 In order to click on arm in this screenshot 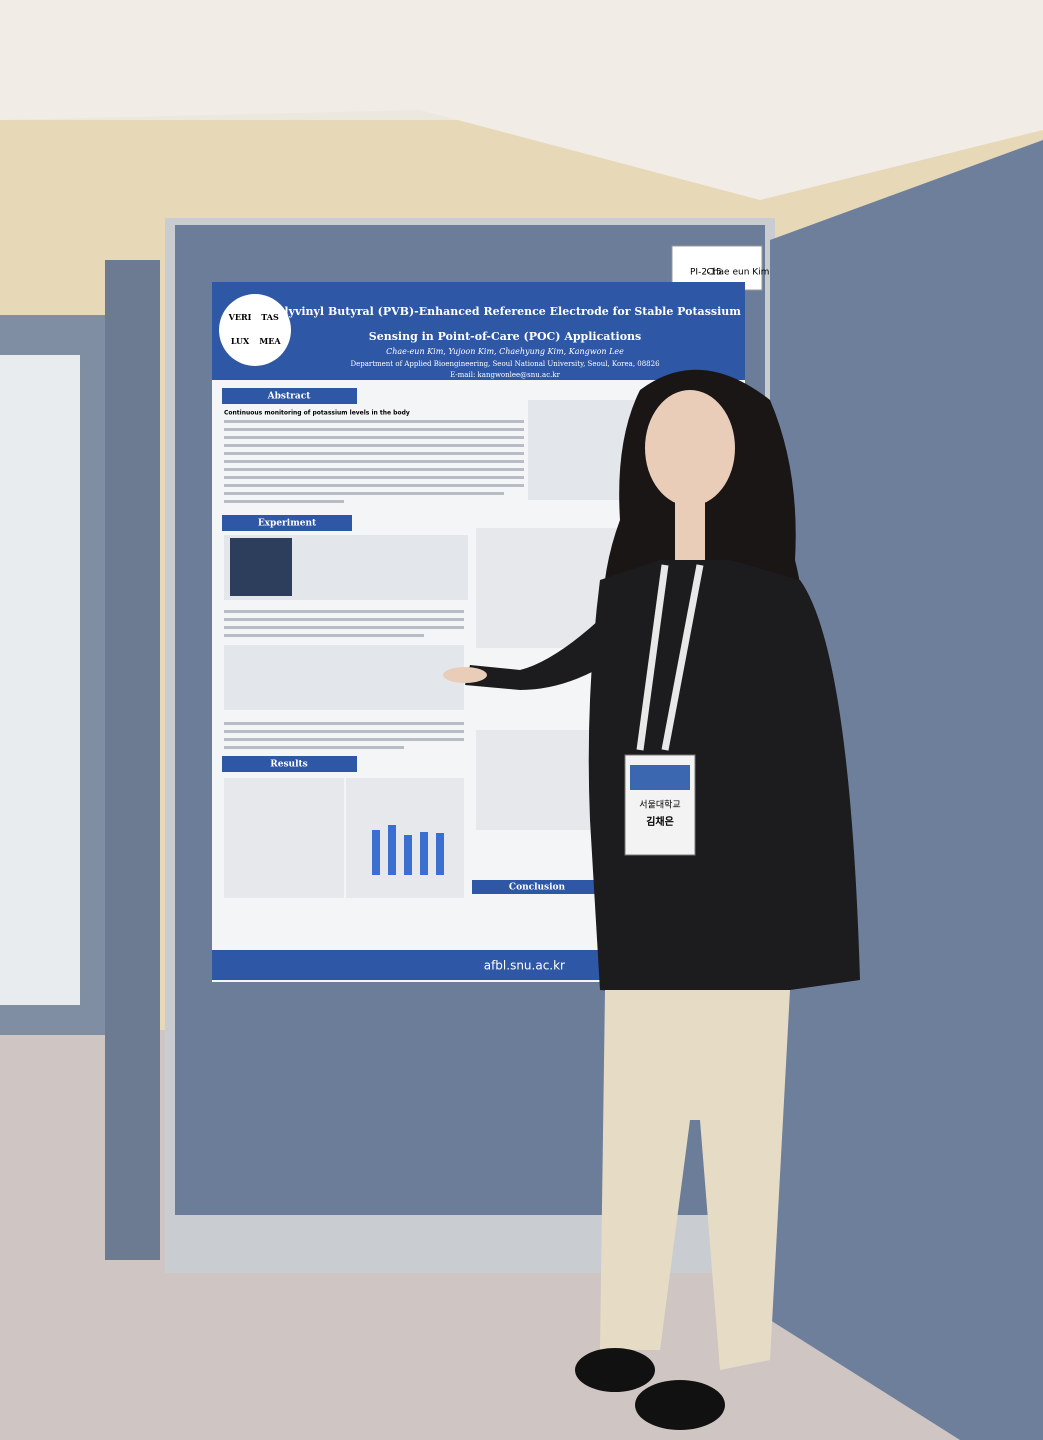, I will do `click(552, 645)`.